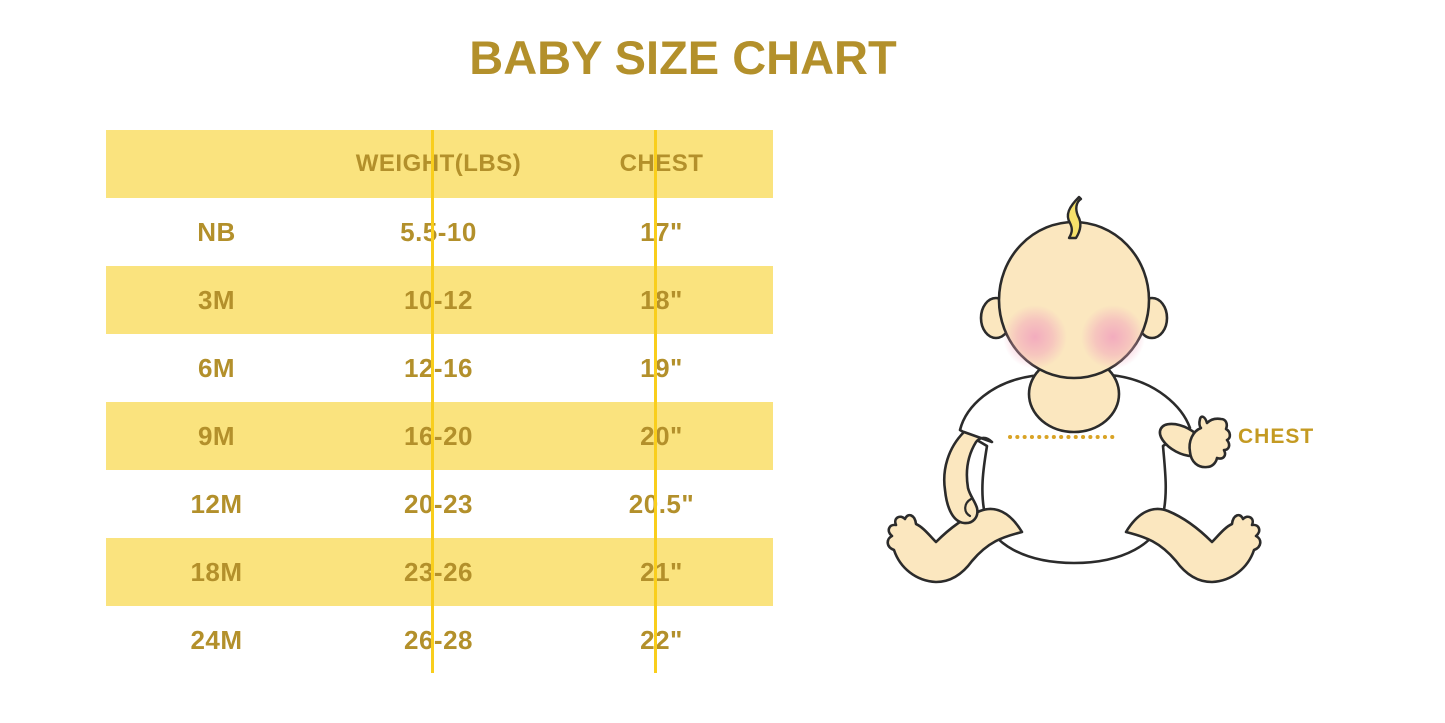 This screenshot has width=1445, height=723. I want to click on baby-right-fist, so click(1210, 442).